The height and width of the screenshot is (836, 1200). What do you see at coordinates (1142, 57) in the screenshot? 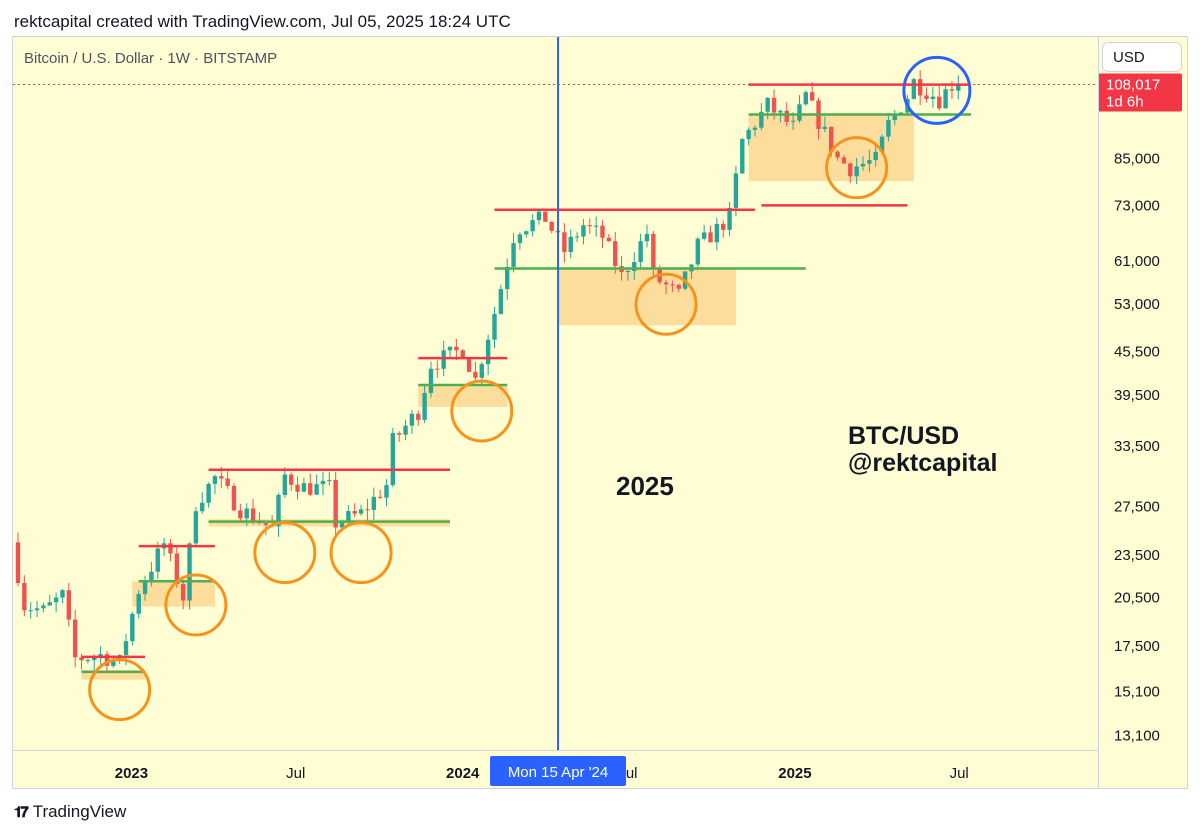
I see `currency-selector: USD` at bounding box center [1142, 57].